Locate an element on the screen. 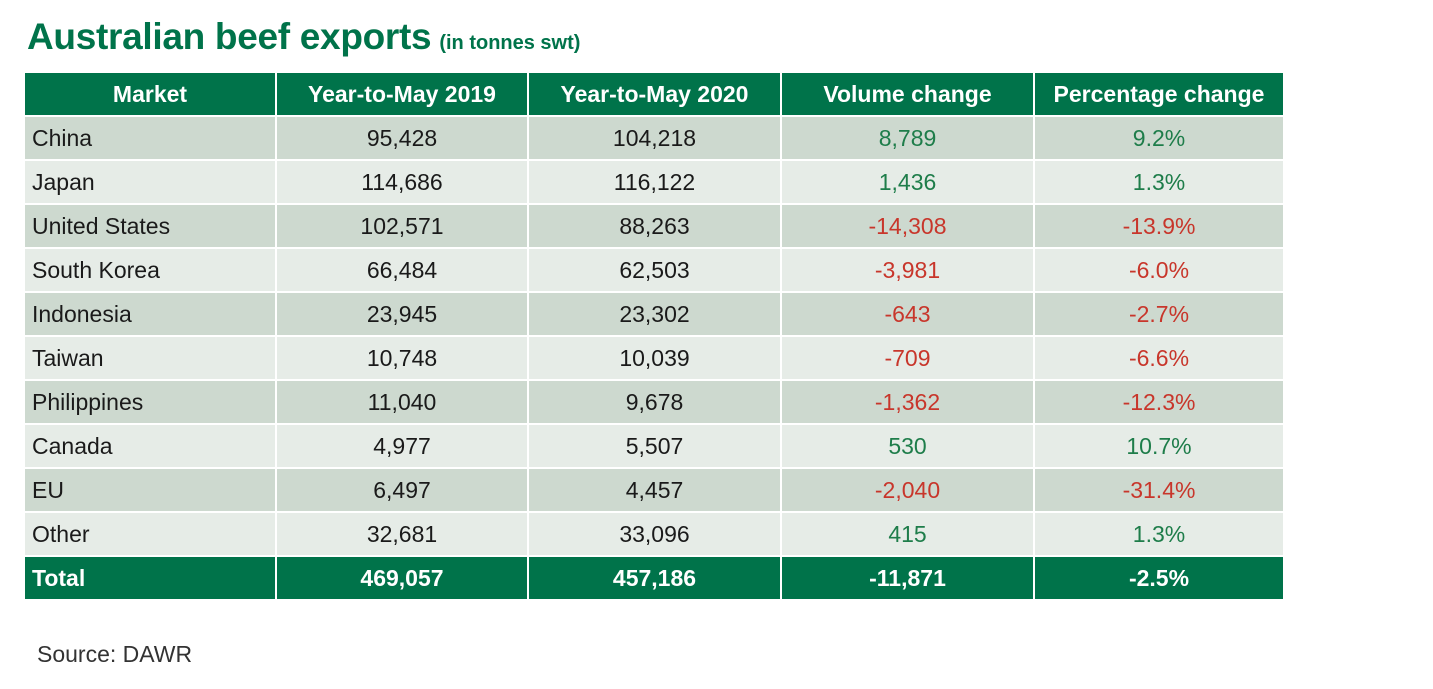 The image size is (1433, 689). cell-ytd-2020: 33,096 is located at coordinates (654, 534).